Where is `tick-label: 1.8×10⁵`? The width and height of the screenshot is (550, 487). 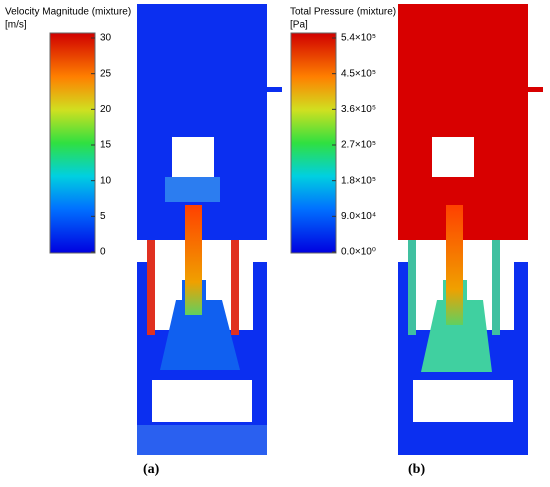 tick-label: 1.8×10⁵ is located at coordinates (358, 180).